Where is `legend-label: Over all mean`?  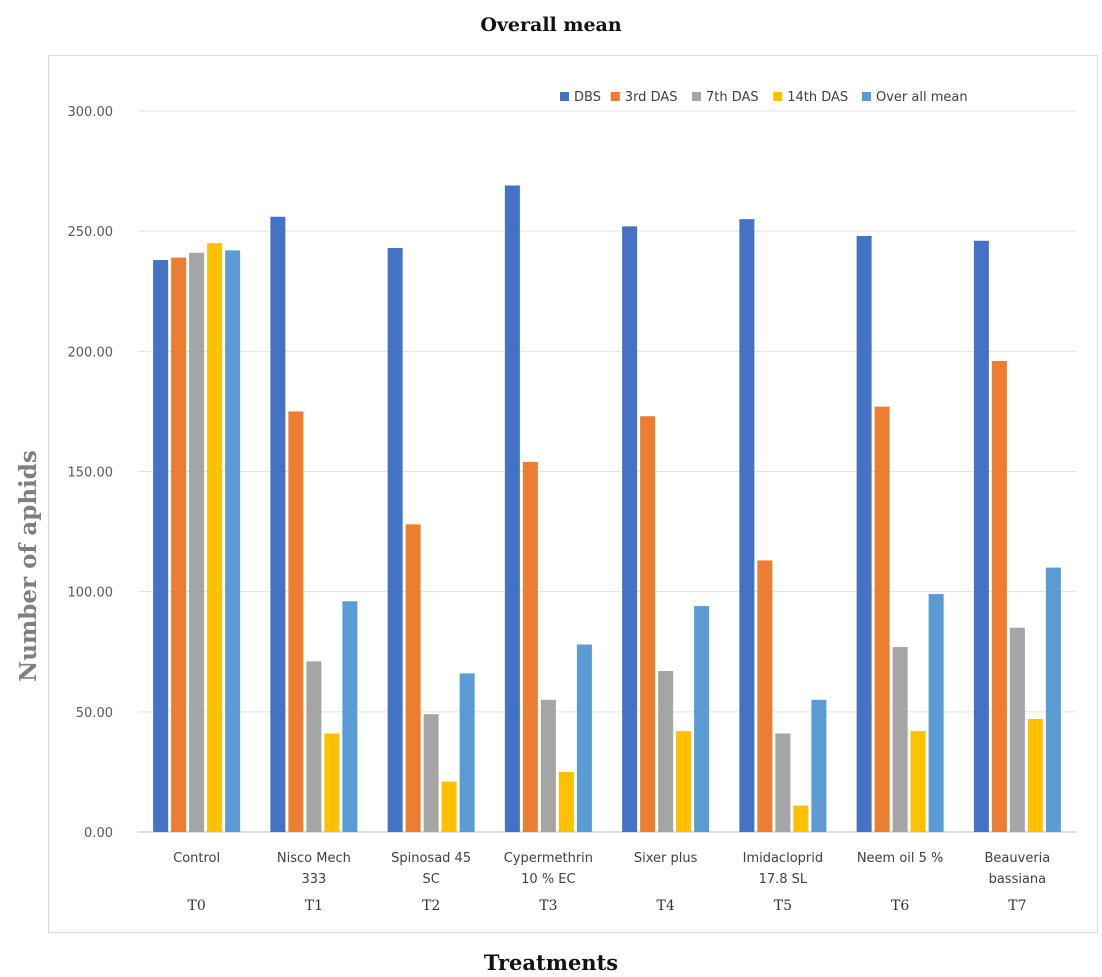
legend-label: Over all mean is located at coordinates (922, 97).